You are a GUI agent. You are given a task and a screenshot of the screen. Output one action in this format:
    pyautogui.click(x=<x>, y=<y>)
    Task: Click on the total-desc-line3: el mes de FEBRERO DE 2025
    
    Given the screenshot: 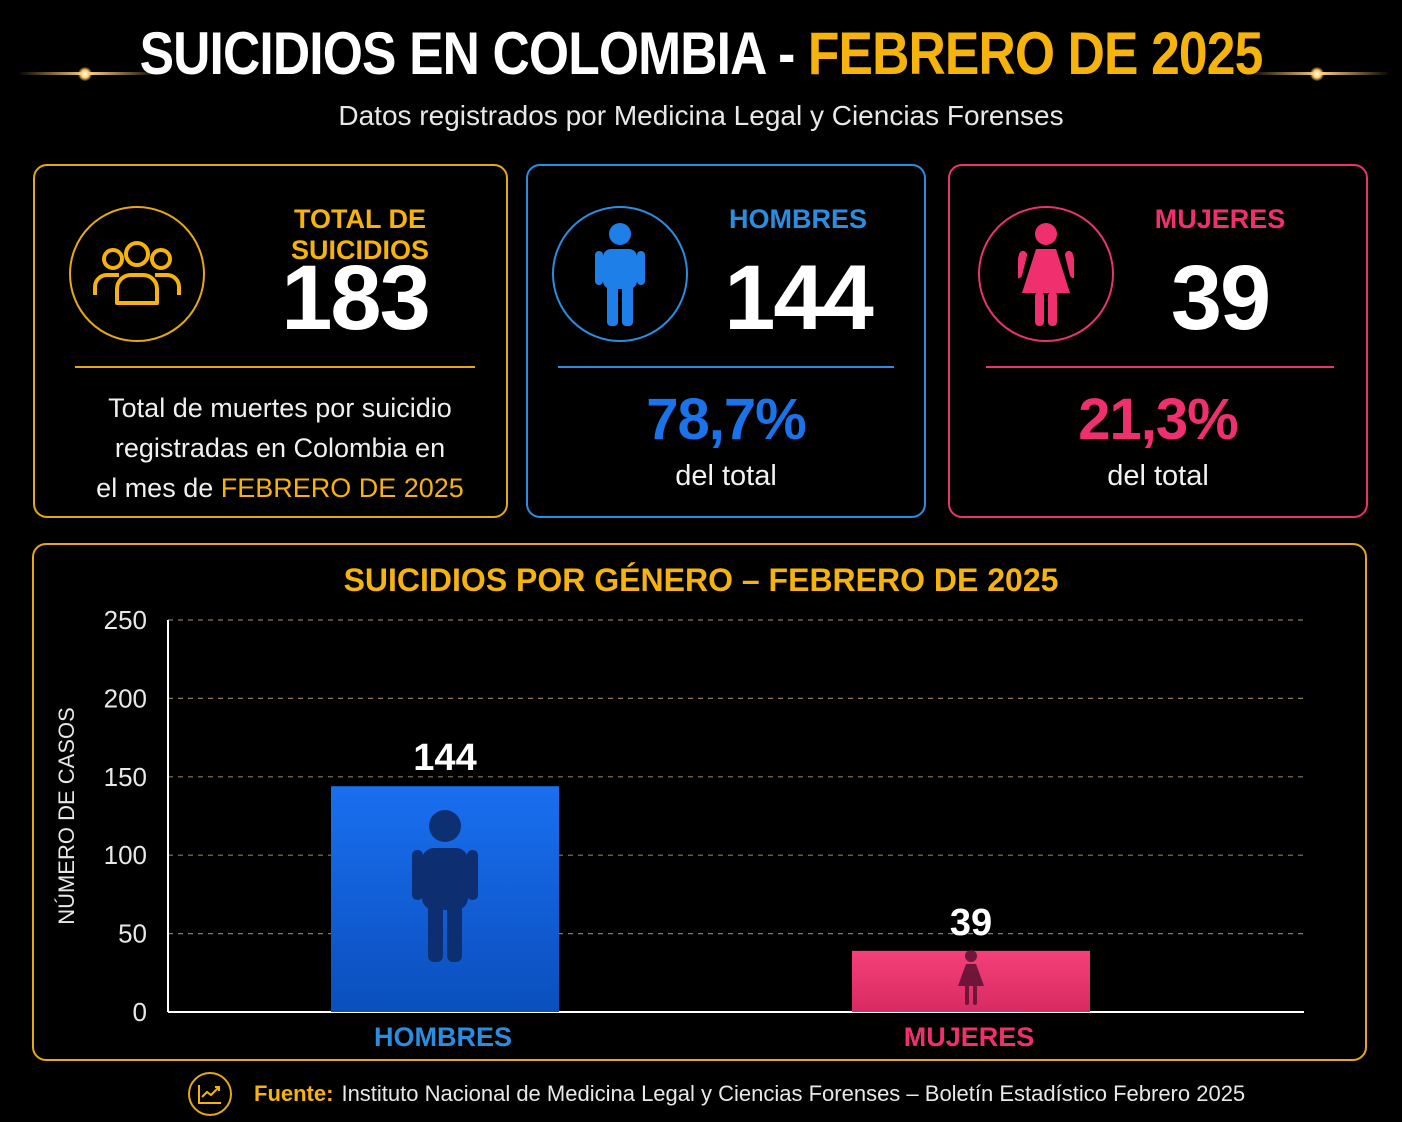 What is the action you would take?
    pyautogui.click(x=280, y=488)
    